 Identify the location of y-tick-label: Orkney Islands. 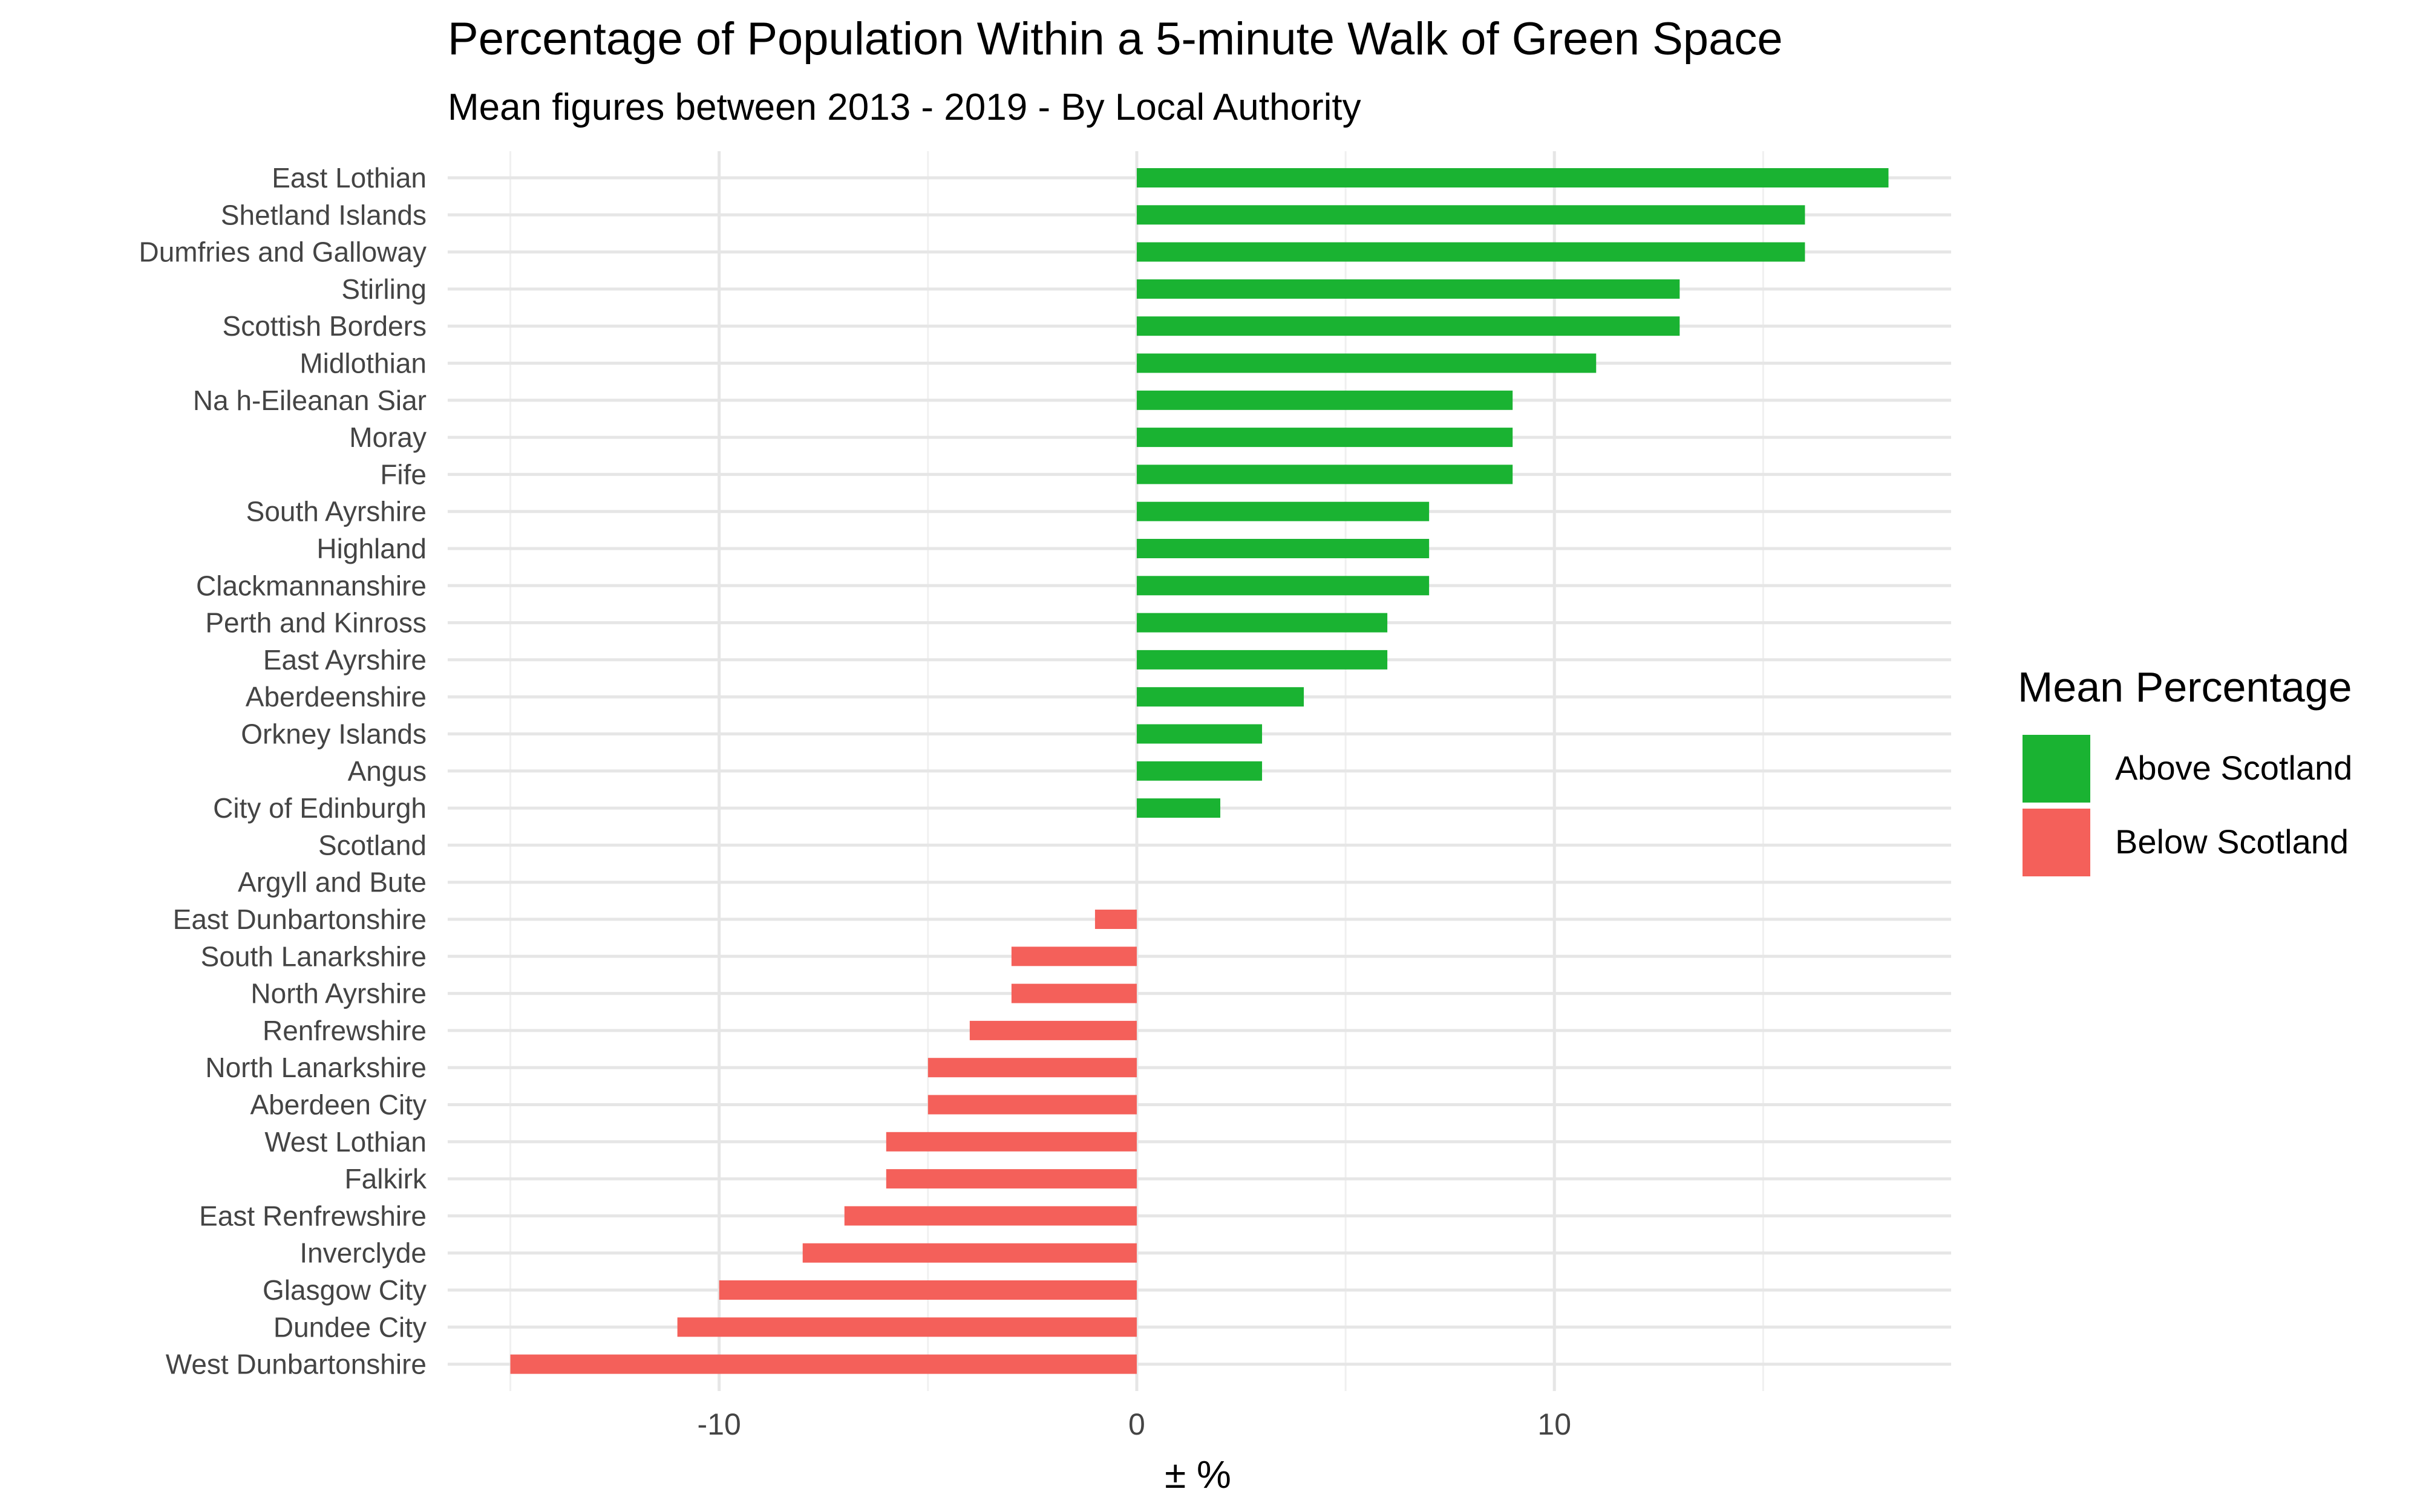
(334, 734).